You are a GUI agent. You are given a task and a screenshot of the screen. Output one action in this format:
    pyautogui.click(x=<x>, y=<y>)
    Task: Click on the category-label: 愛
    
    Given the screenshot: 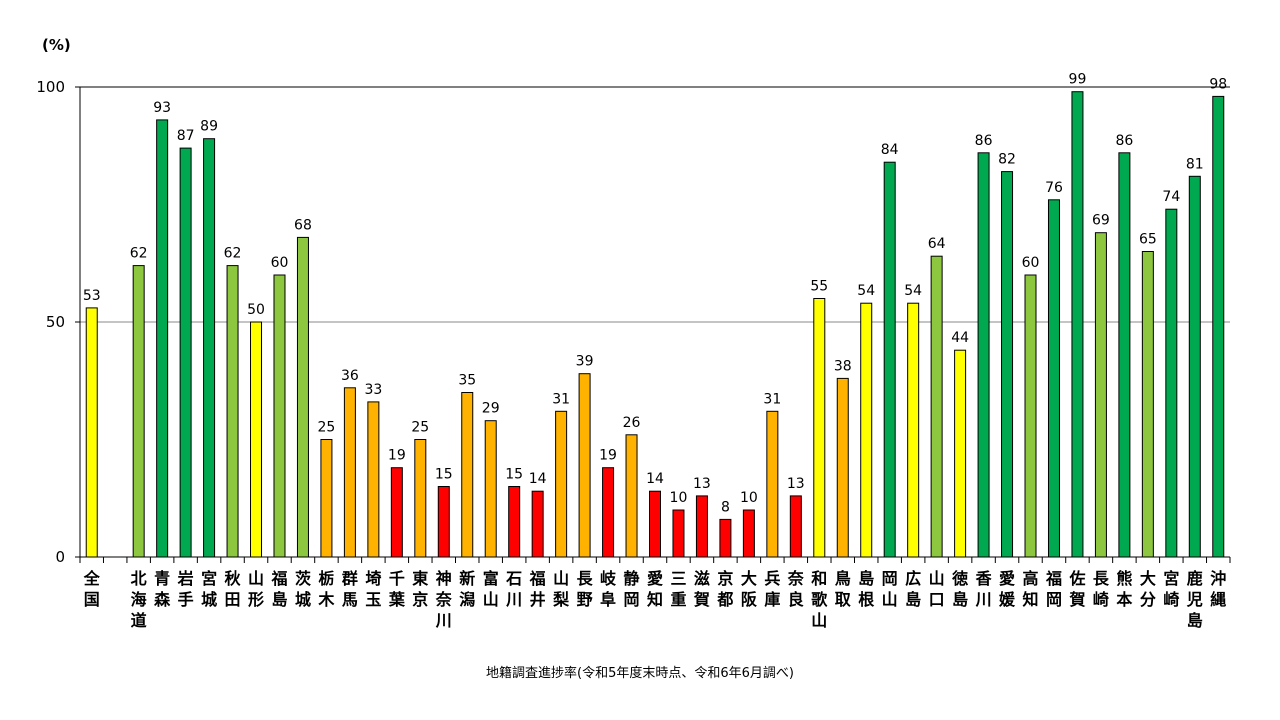 What is the action you would take?
    pyautogui.click(x=1007, y=578)
    